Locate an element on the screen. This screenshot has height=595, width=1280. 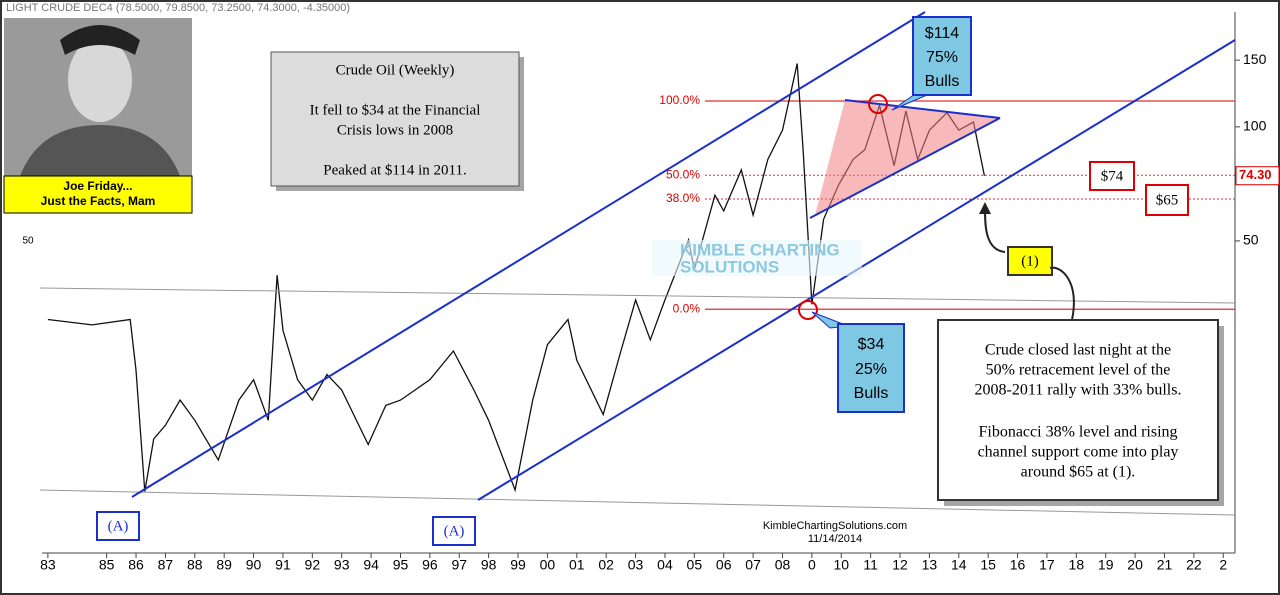
callout-text: 25% is located at coordinates (871, 369).